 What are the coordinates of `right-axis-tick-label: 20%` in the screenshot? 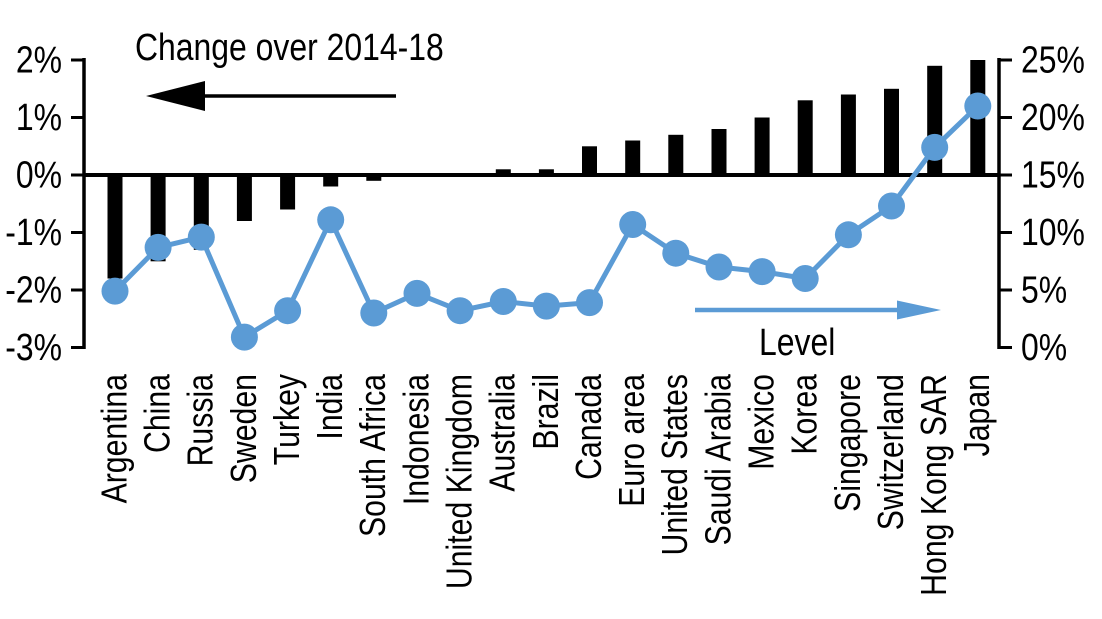 It's located at (1053, 117).